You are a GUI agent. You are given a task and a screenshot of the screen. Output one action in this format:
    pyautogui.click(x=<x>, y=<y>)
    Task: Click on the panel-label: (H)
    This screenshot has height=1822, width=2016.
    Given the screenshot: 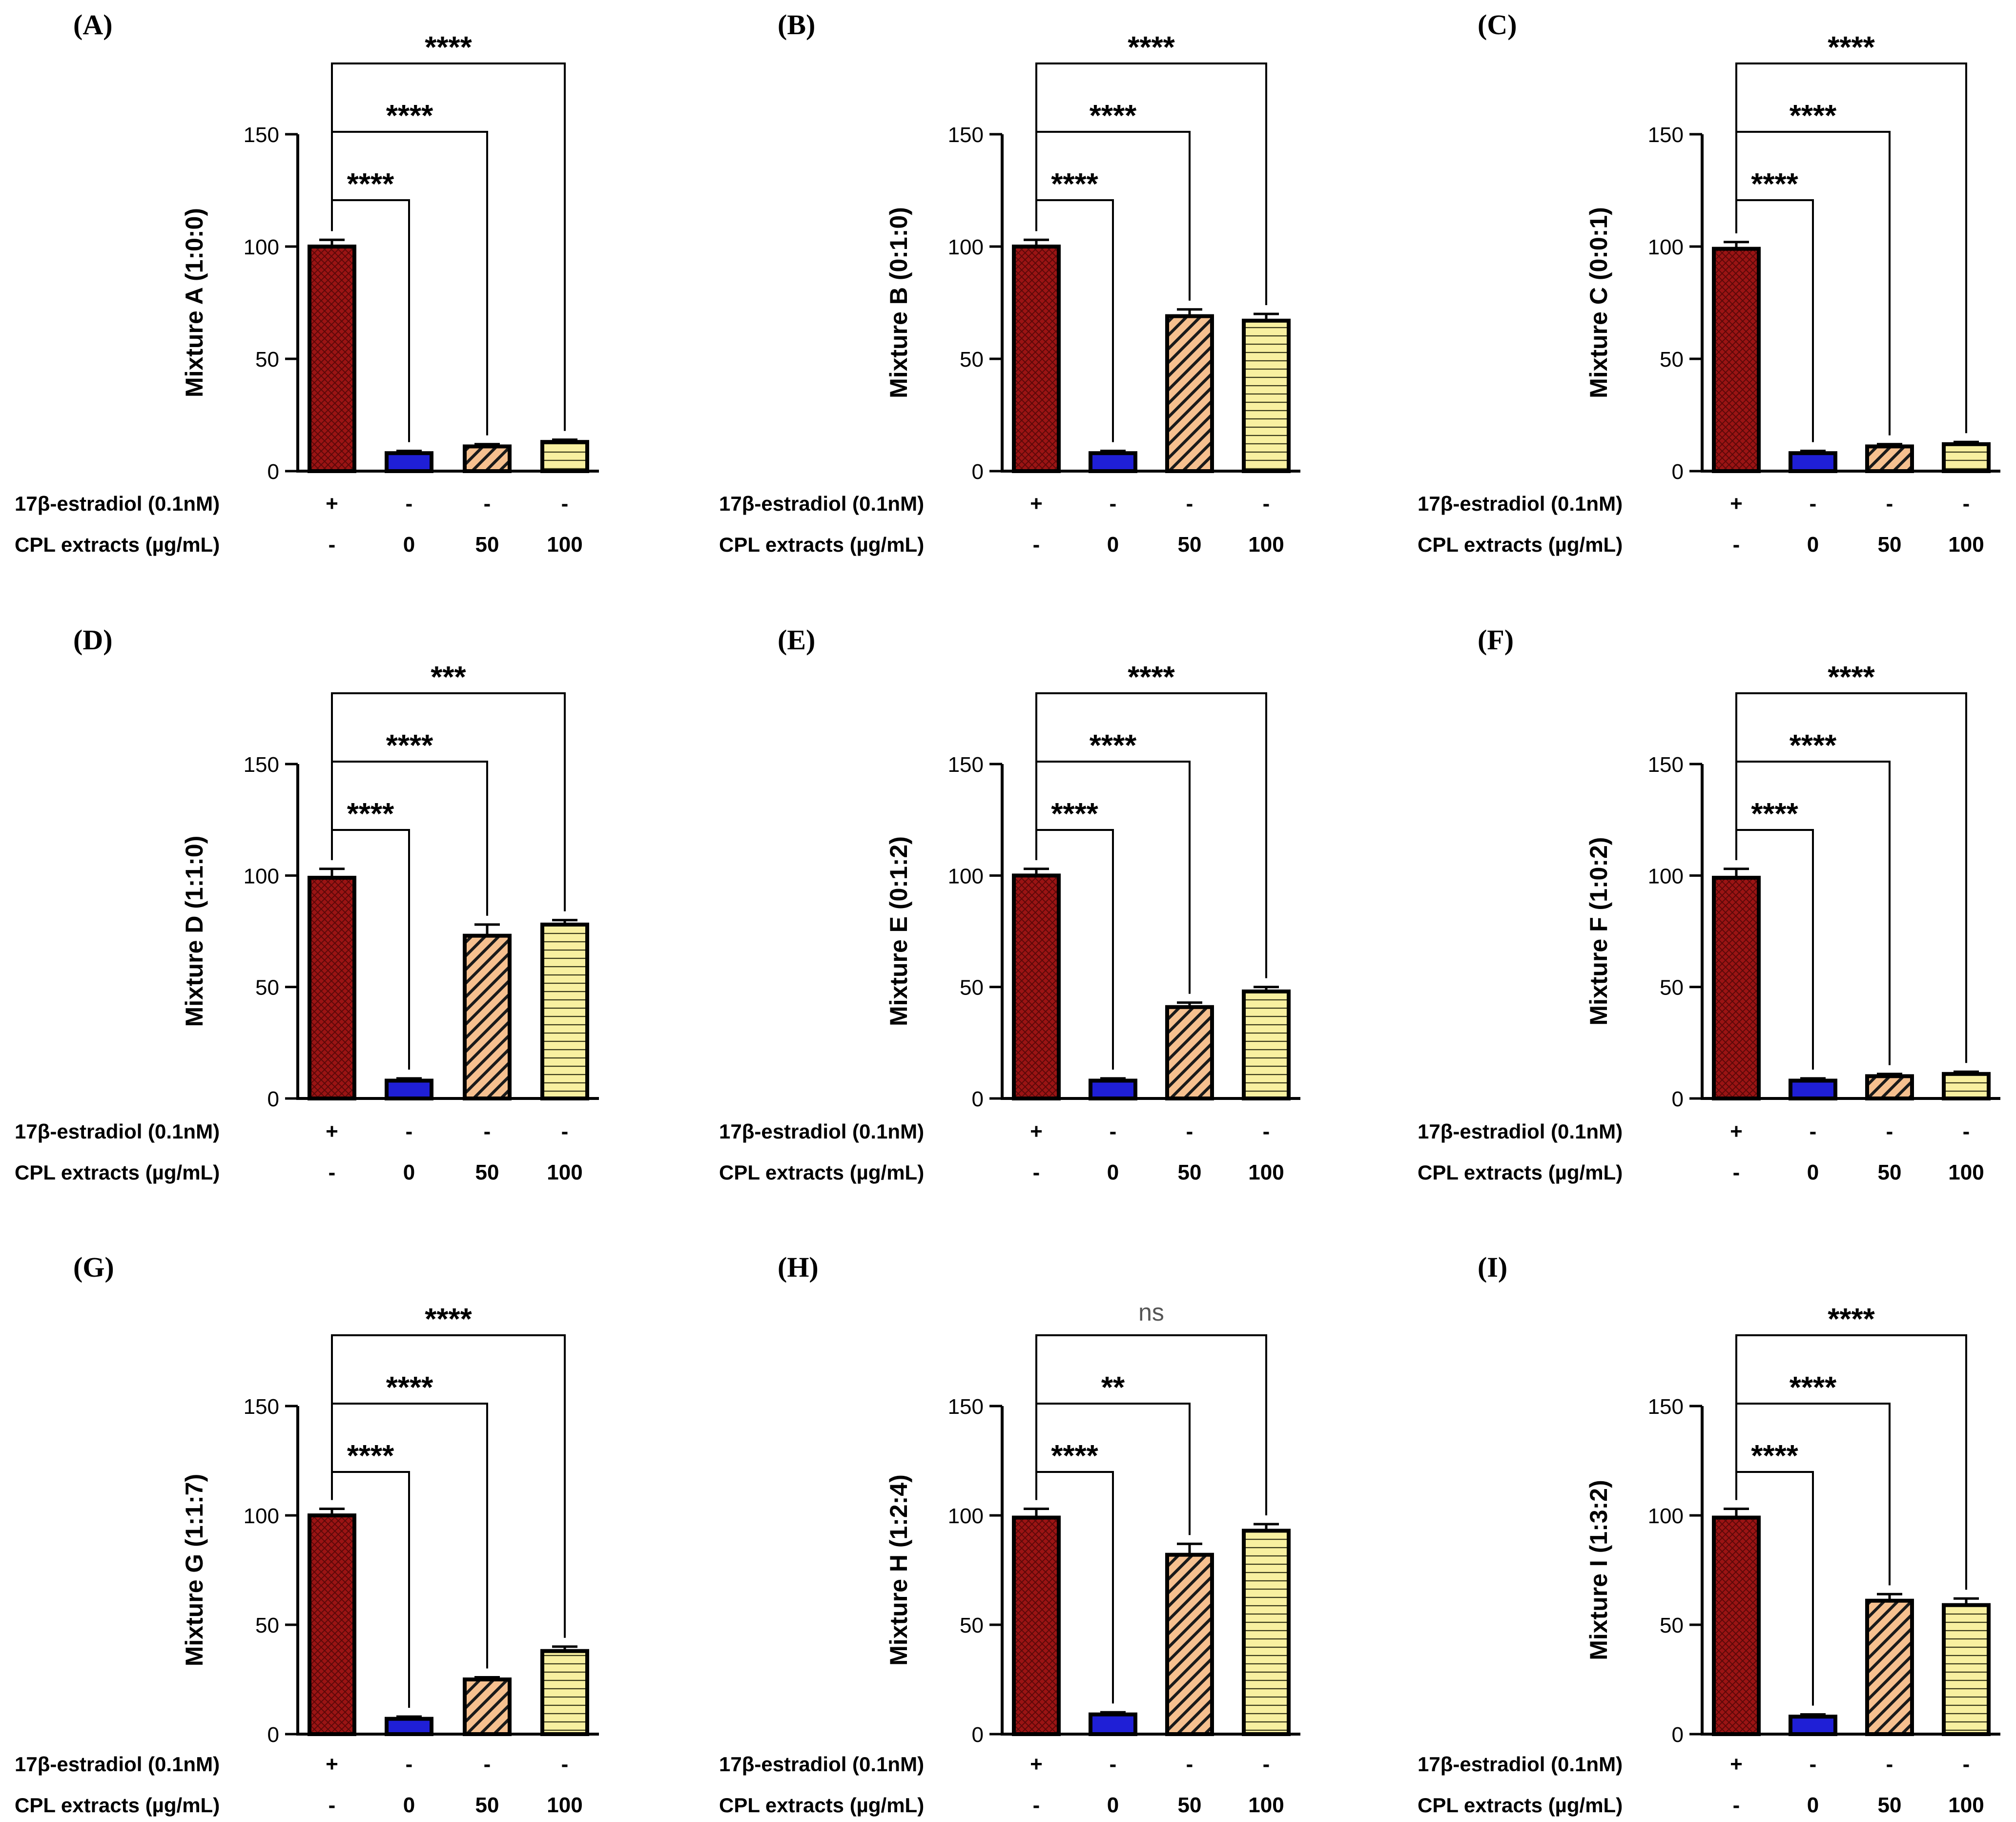 What is the action you would take?
    pyautogui.click(x=798, y=1267)
    